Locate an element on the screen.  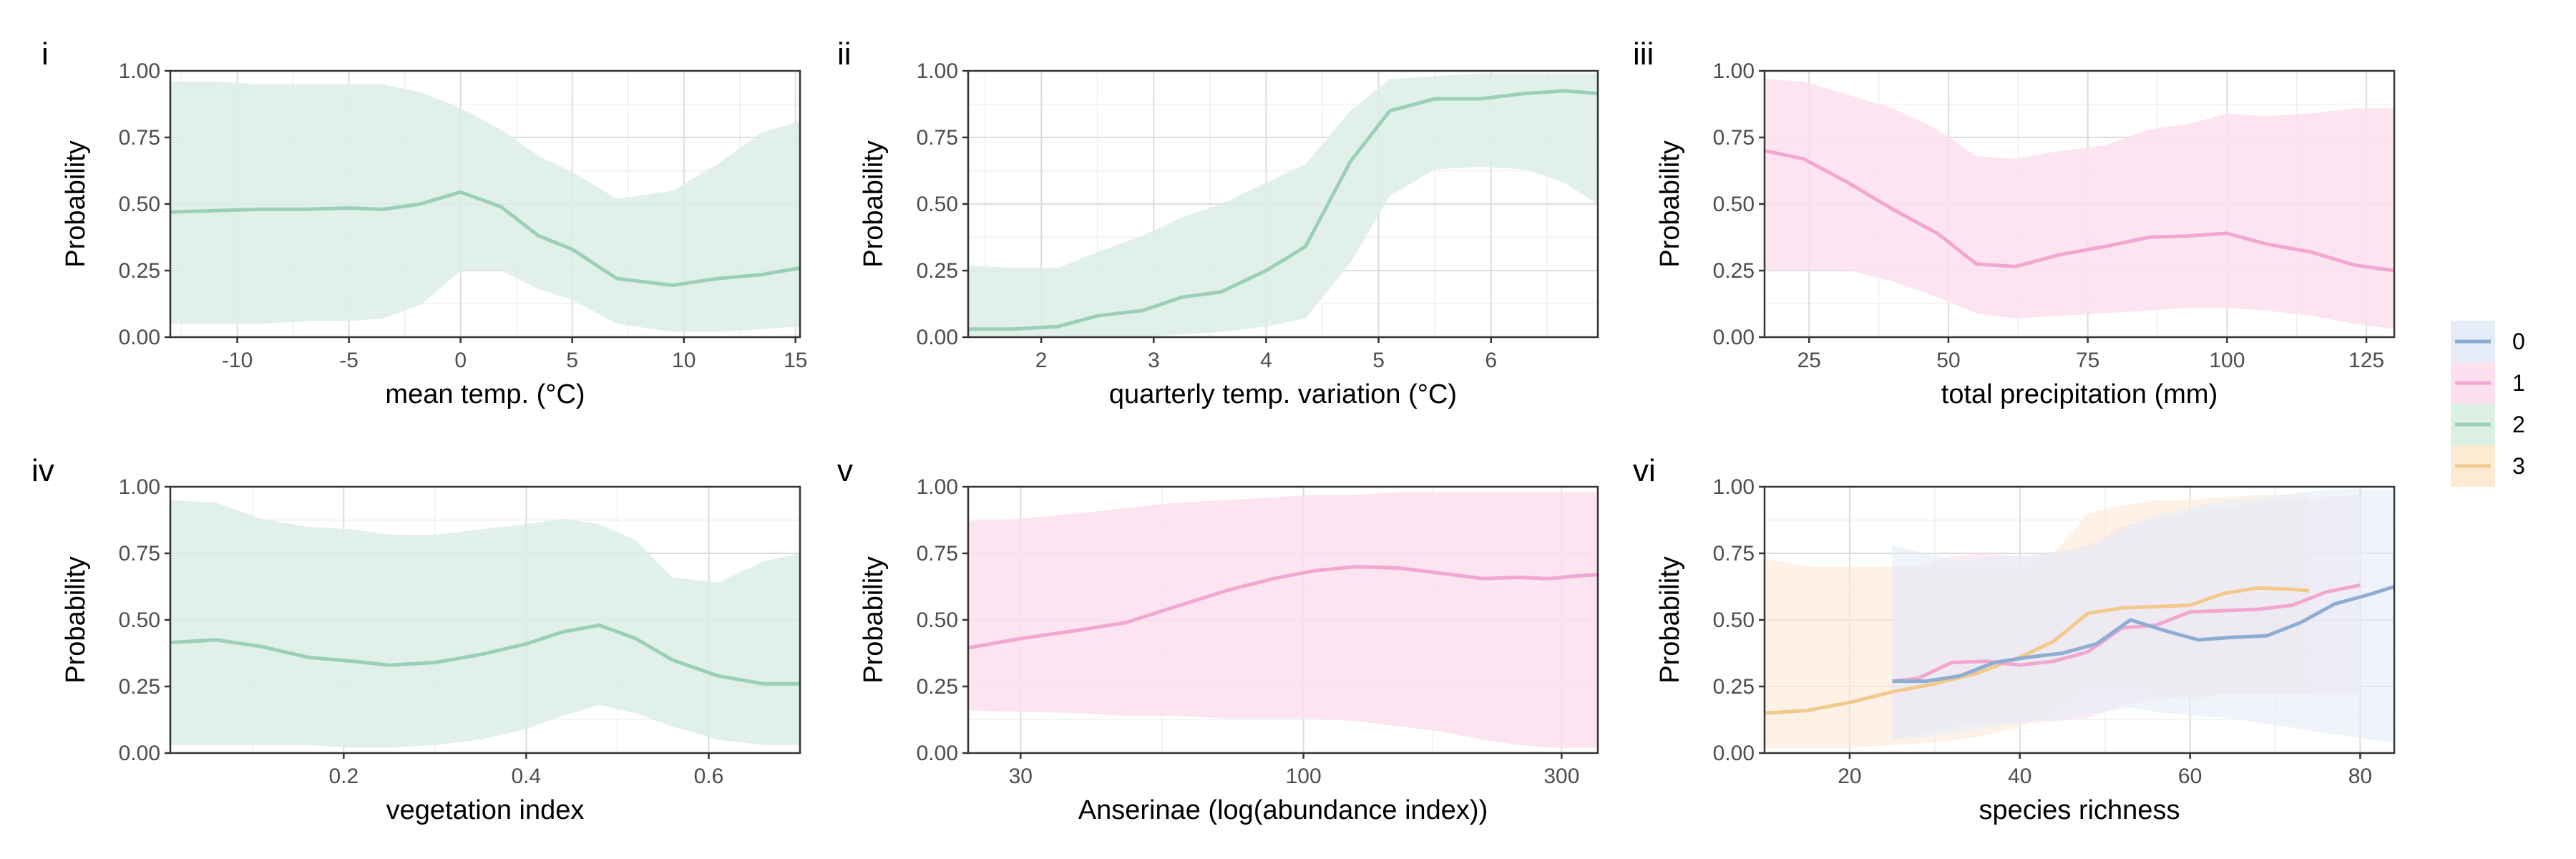
x-tick-label: 15 is located at coordinates (795, 360).